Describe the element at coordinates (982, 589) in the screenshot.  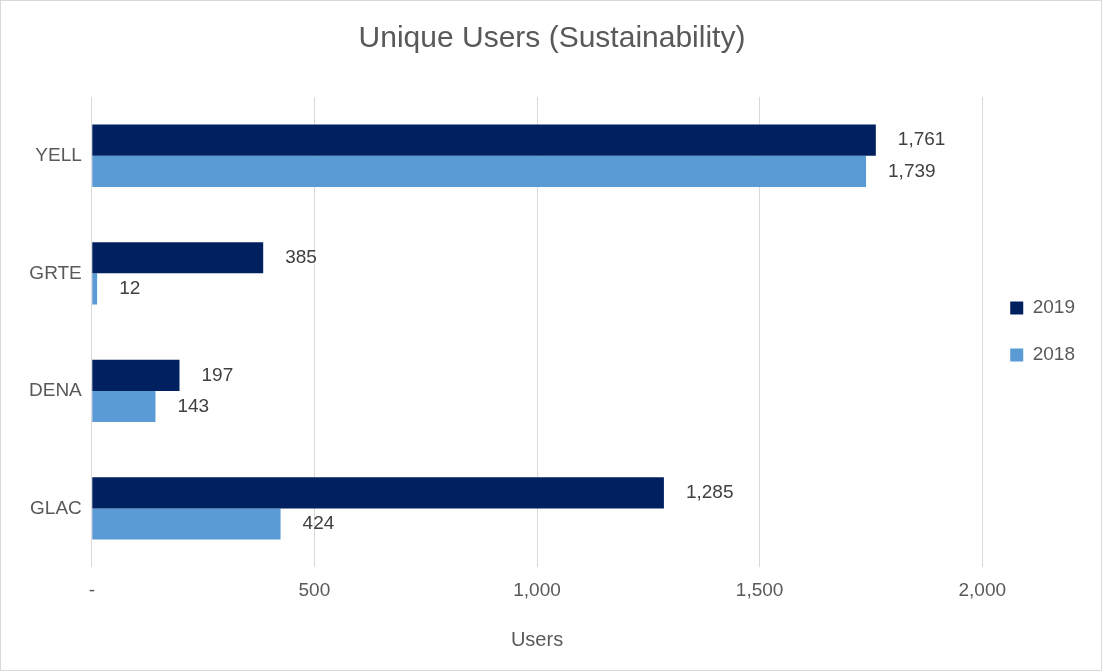
I see `x-tick-label: 2,000` at that location.